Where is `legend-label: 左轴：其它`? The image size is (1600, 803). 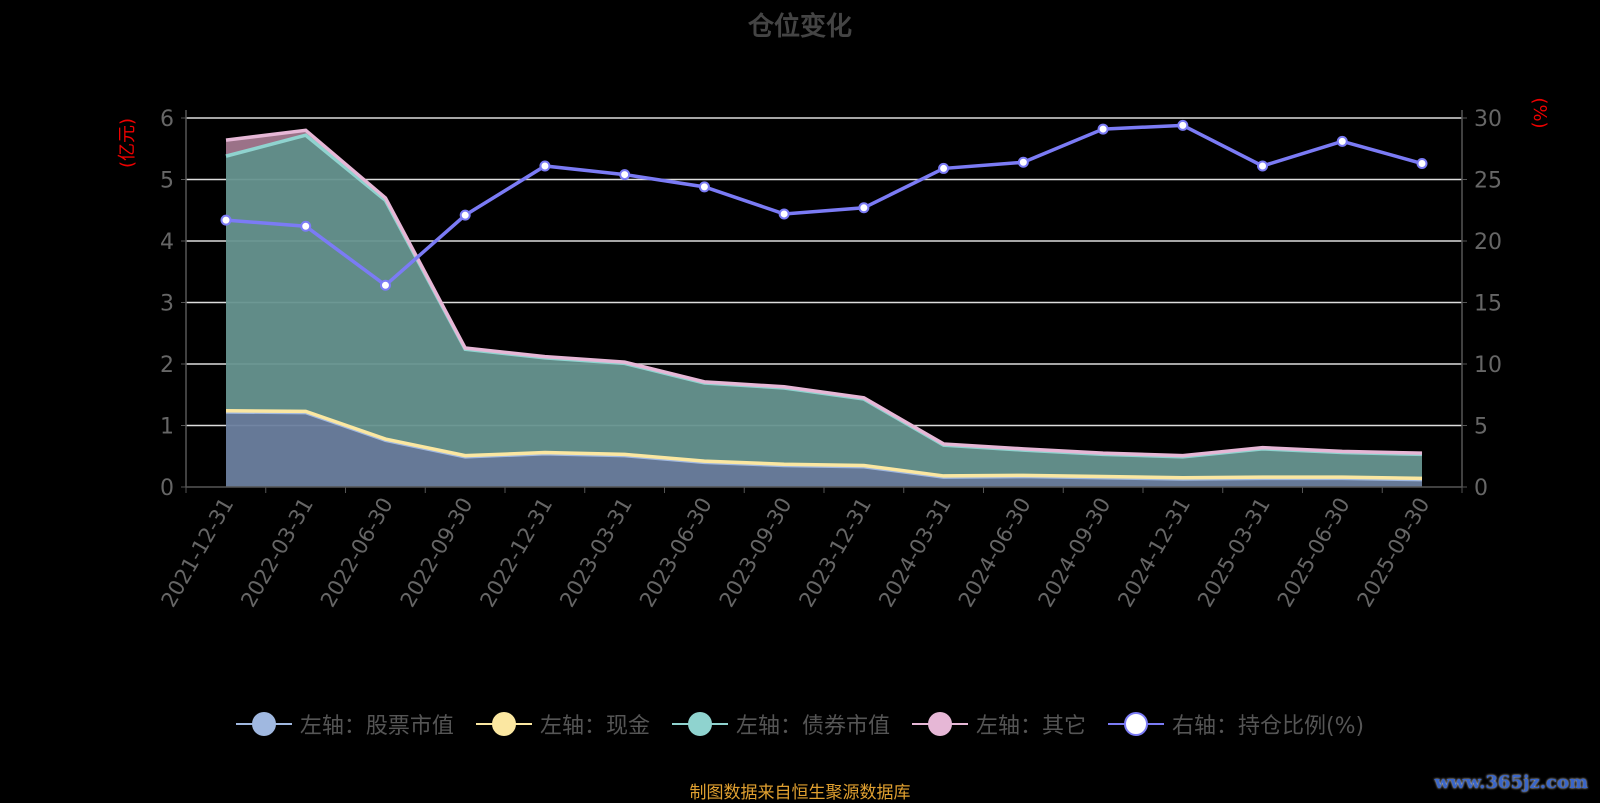 legend-label: 左轴：其它 is located at coordinates (1030, 726).